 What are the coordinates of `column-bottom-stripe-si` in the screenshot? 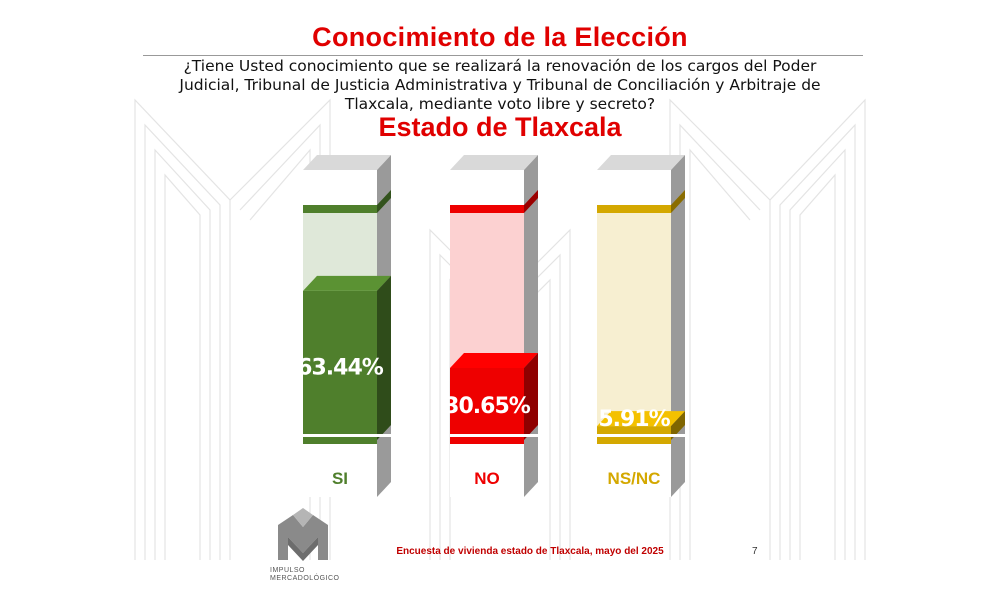 It's located at (340, 440).